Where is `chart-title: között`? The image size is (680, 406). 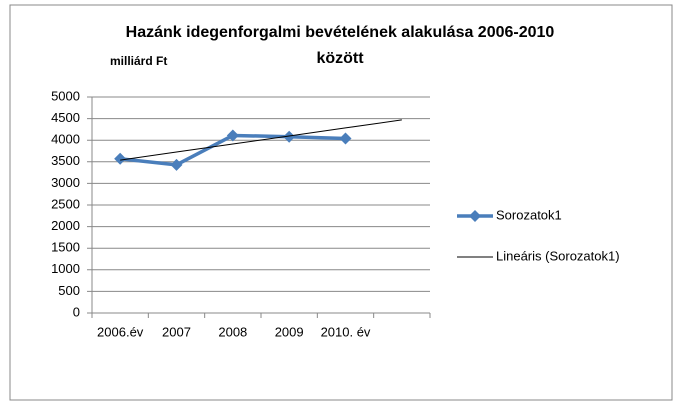
chart-title: között is located at coordinates (340, 58).